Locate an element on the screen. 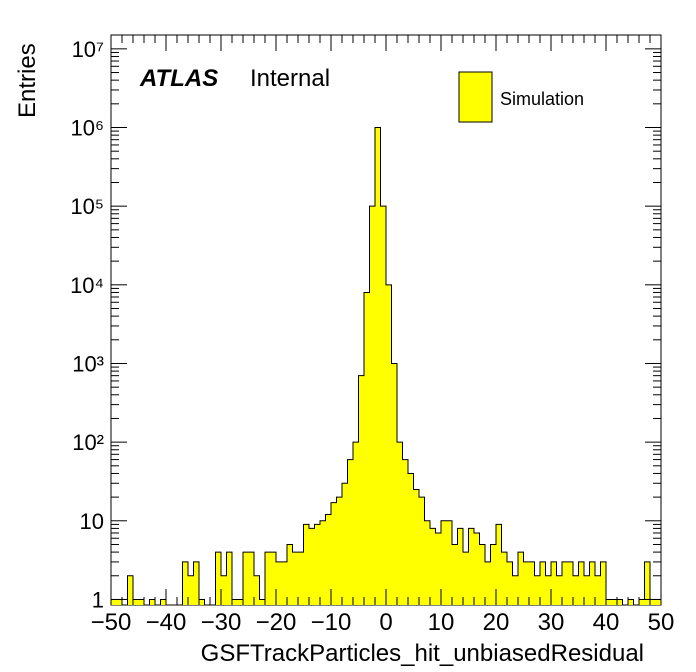 The height and width of the screenshot is (672, 696). atlas-label: ATLAS is located at coordinates (178, 78).